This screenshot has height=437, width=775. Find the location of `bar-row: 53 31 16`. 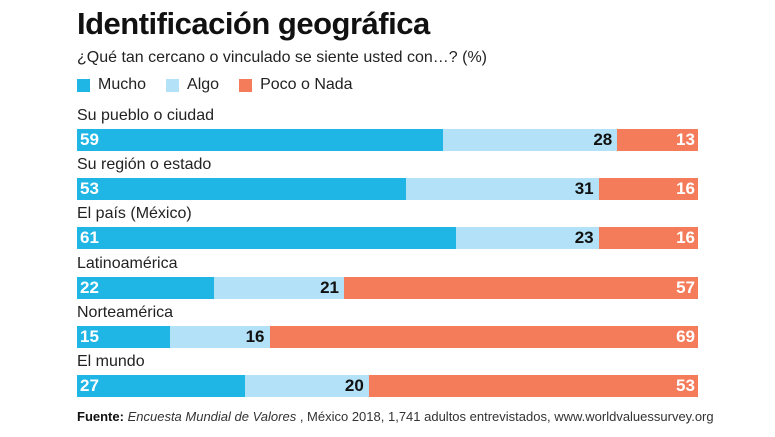

bar-row: 53 31 16 is located at coordinates (387, 189).